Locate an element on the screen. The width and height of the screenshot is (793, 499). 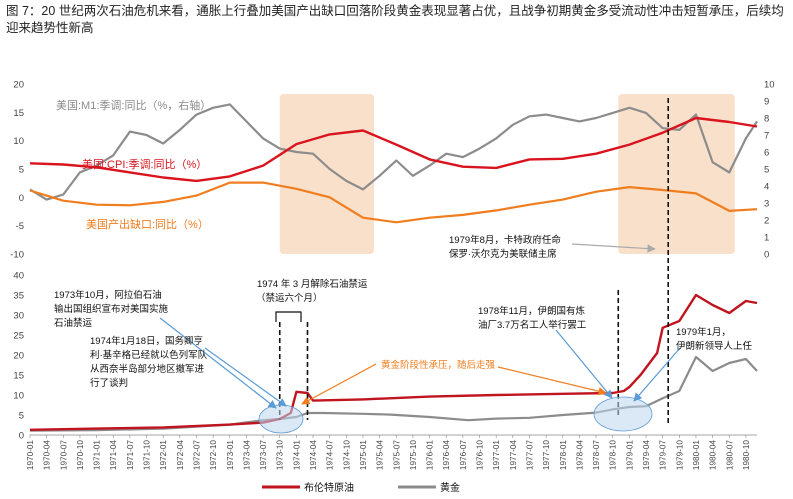
gap-series-label: 美国产出缺口:同比（%） is located at coordinates (147, 224).